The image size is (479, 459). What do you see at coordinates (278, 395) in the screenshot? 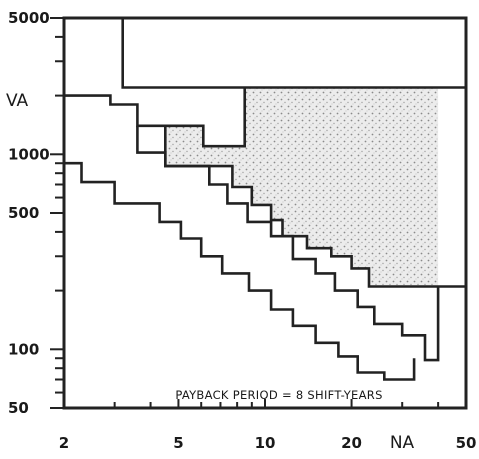
I see `payback-annotation: PAYBACK PERIOD = 8 SHIFT-YEARS` at bounding box center [278, 395].